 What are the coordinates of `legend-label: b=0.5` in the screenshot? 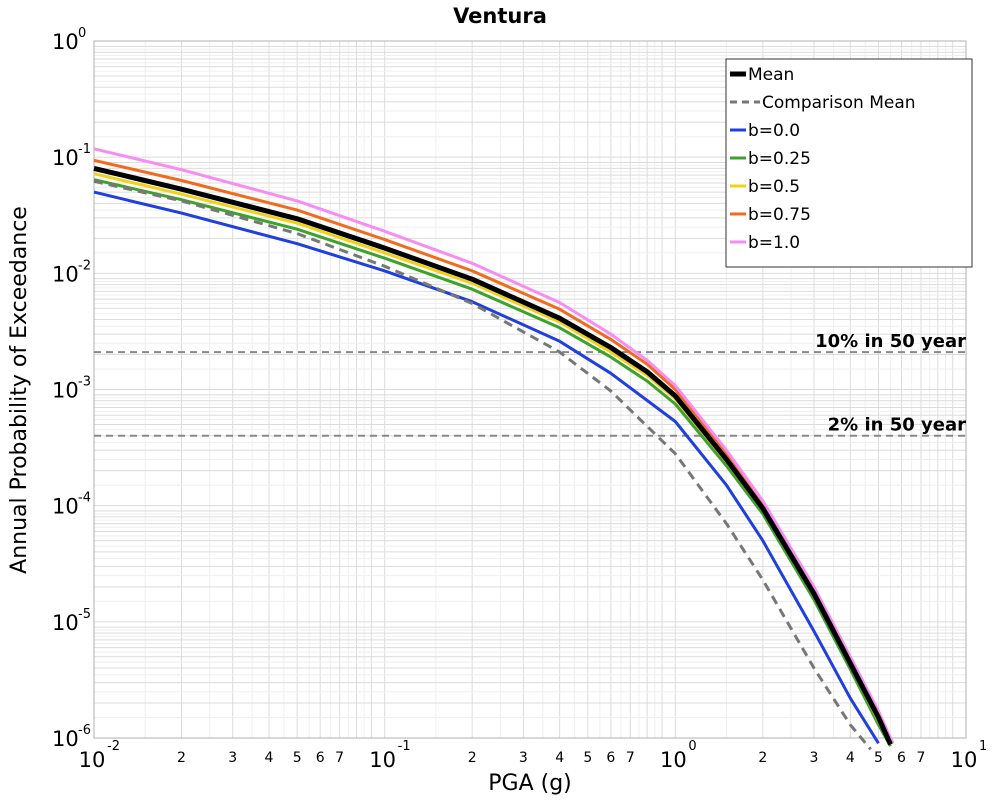 It's located at (774, 187).